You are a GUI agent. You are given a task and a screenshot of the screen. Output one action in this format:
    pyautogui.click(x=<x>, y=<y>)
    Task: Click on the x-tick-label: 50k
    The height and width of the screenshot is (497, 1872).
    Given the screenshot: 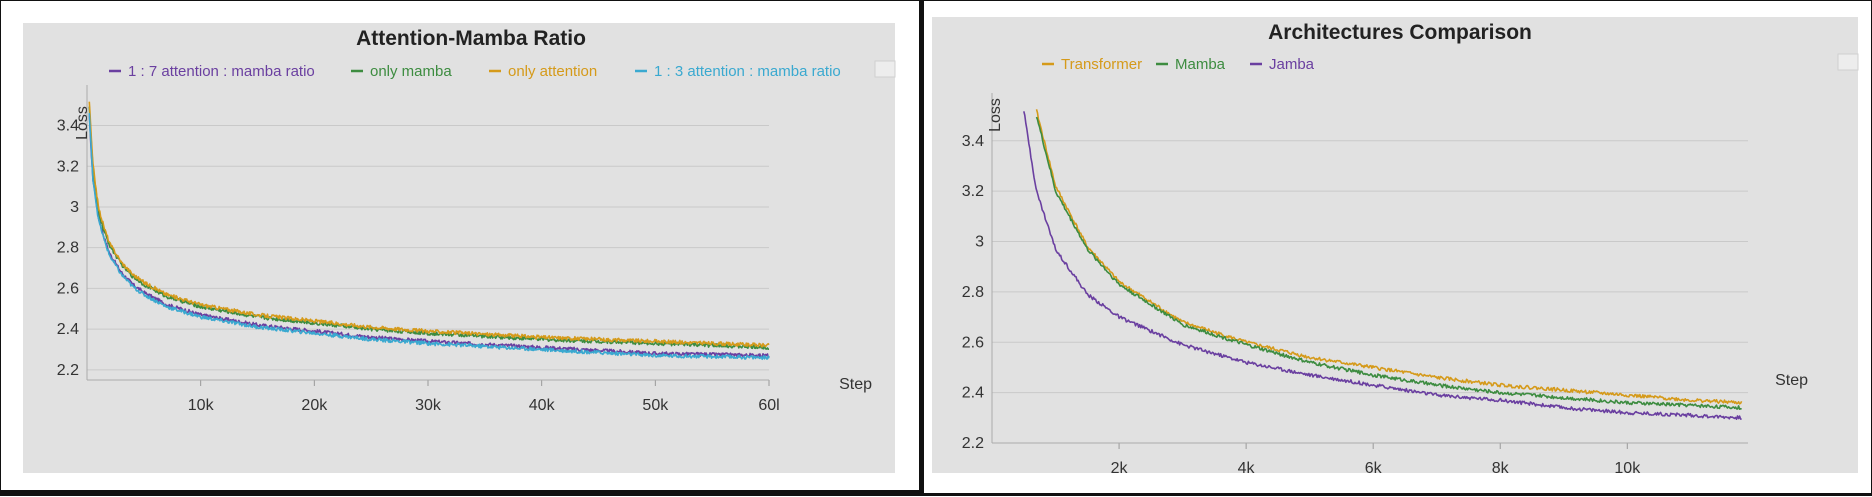 What is the action you would take?
    pyautogui.click(x=655, y=405)
    